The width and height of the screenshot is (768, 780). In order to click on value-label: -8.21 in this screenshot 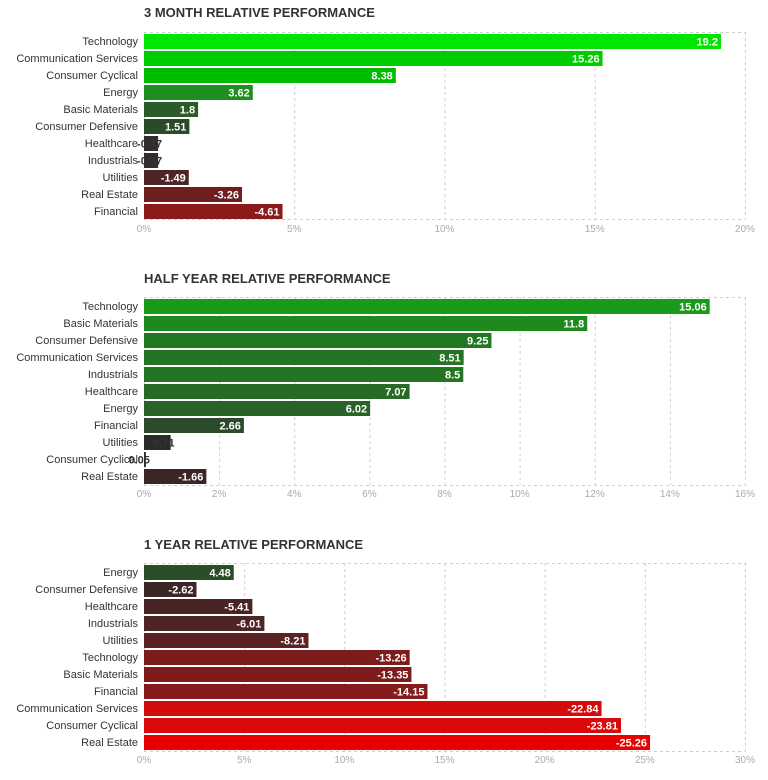, I will do `click(292, 642)`.